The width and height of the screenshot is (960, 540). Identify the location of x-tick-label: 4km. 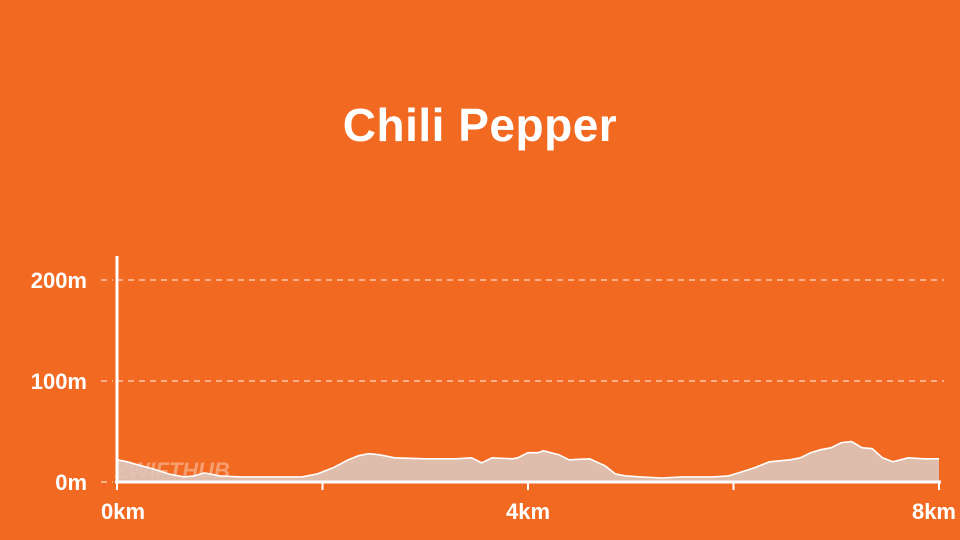
(528, 511).